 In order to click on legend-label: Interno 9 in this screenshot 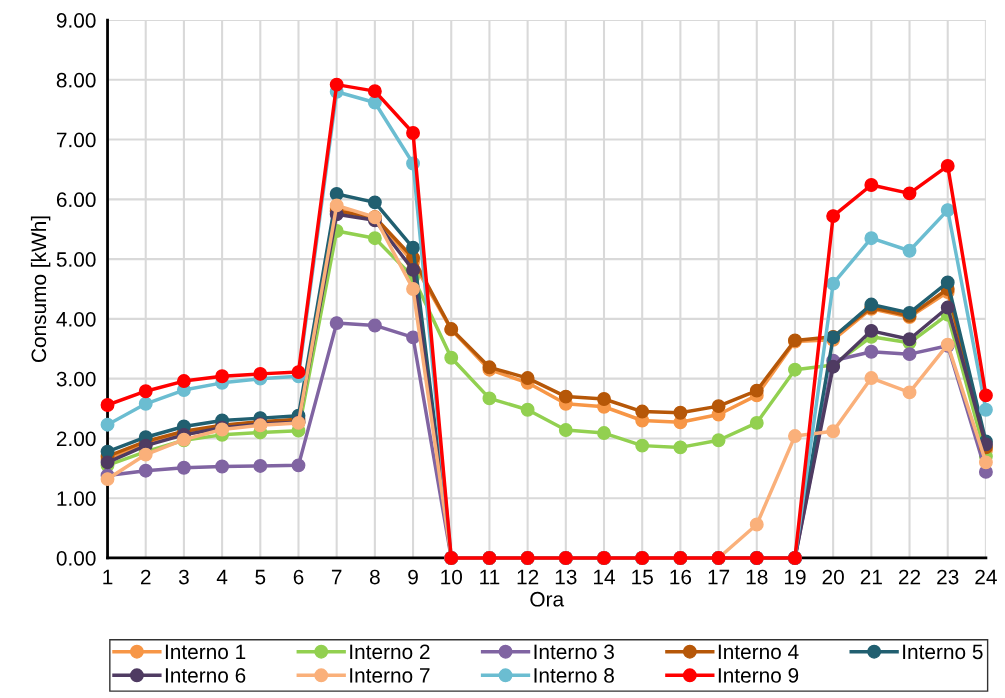, I will do `click(758, 675)`.